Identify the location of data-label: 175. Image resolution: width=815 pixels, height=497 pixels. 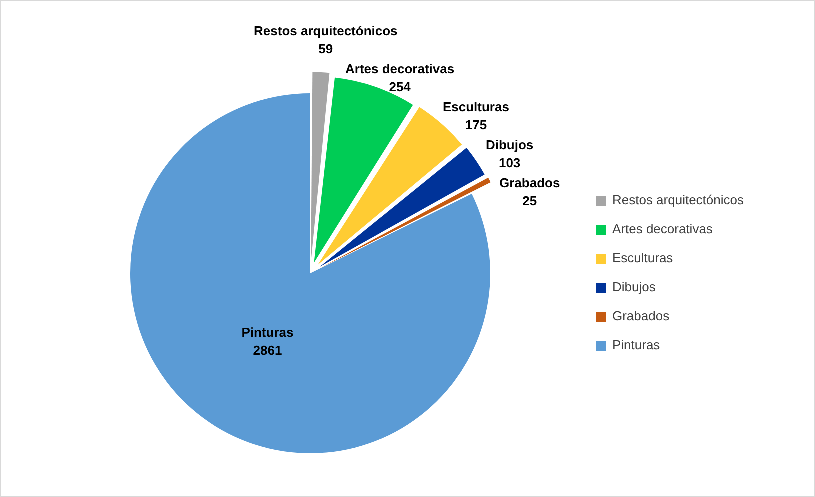
(476, 124).